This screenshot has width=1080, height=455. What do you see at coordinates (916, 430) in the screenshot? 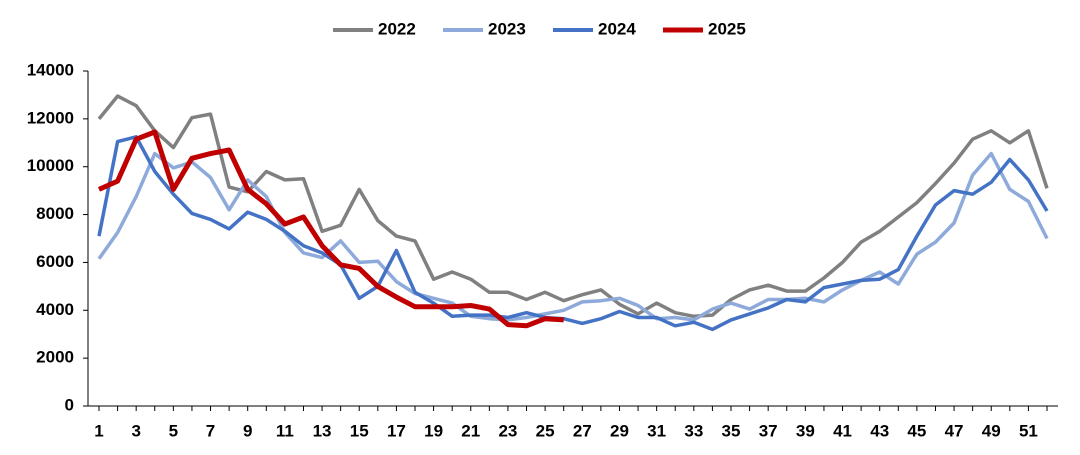
I see `x-tick-label: 45` at bounding box center [916, 430].